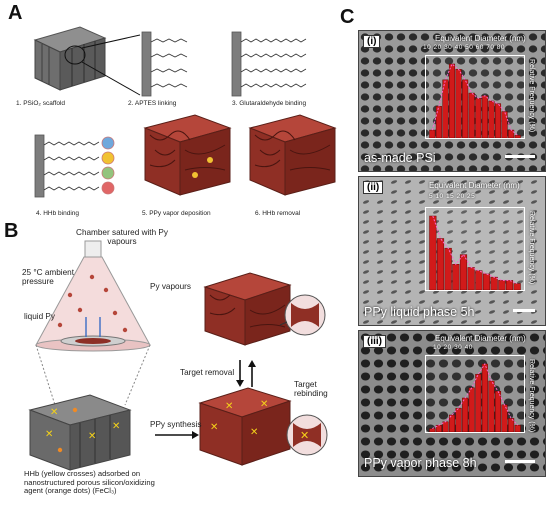  What do you see at coordinates (39, 316) in the screenshot?
I see `liquid-py-label: liquid Py` at bounding box center [39, 316].